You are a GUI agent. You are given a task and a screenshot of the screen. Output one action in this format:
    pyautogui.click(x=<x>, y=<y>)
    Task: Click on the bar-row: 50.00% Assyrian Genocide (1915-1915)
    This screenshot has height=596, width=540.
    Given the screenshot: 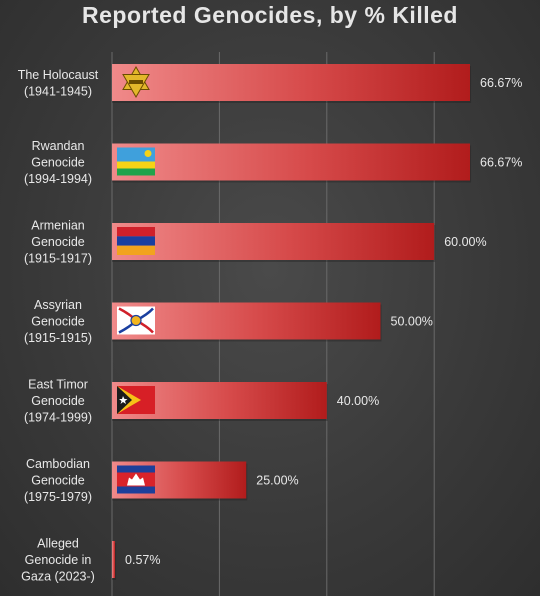 What is the action you would take?
    pyautogui.click(x=228, y=321)
    